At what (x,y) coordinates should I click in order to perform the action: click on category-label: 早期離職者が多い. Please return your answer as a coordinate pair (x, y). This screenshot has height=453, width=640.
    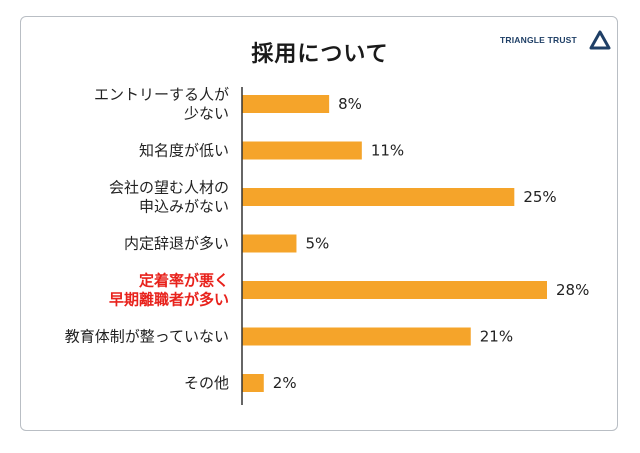
    Looking at the image, I should click on (169, 300).